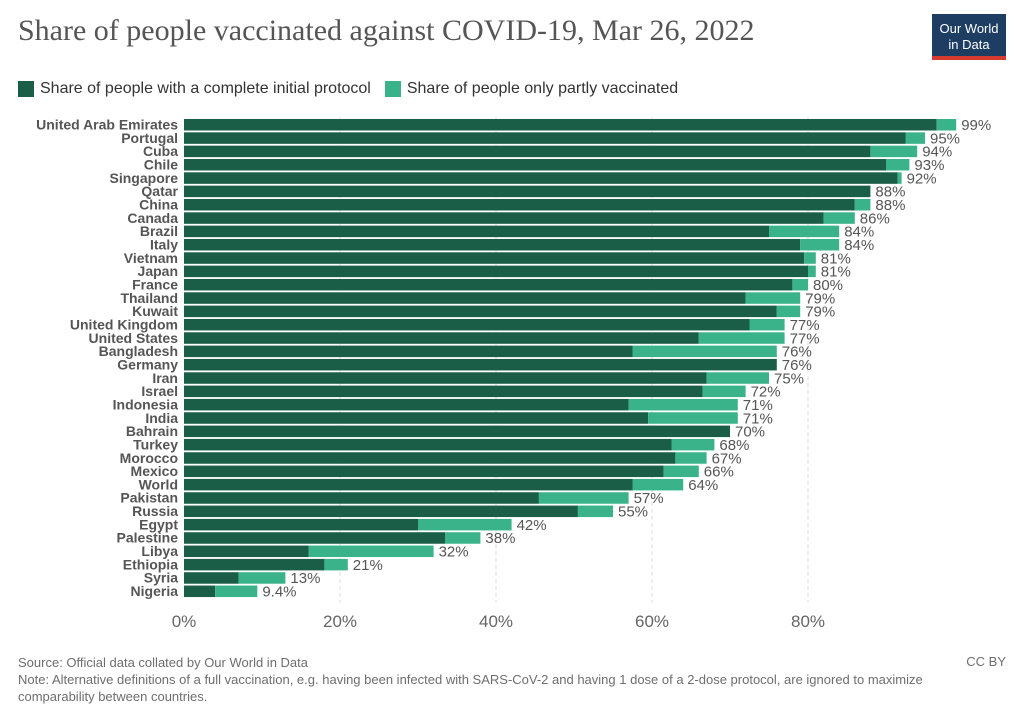  Describe the element at coordinates (633, 512) in the screenshot. I see `data-label: 55%` at that location.